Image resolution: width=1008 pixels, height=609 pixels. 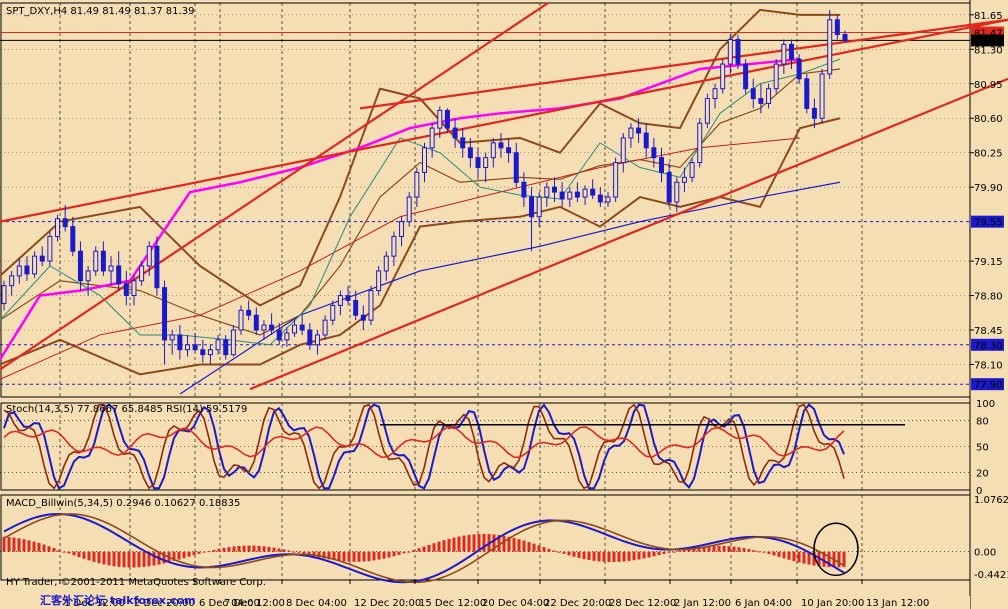 I want to click on watermark-text: 汇客外汇论坛 talkforex.com, so click(x=118, y=600).